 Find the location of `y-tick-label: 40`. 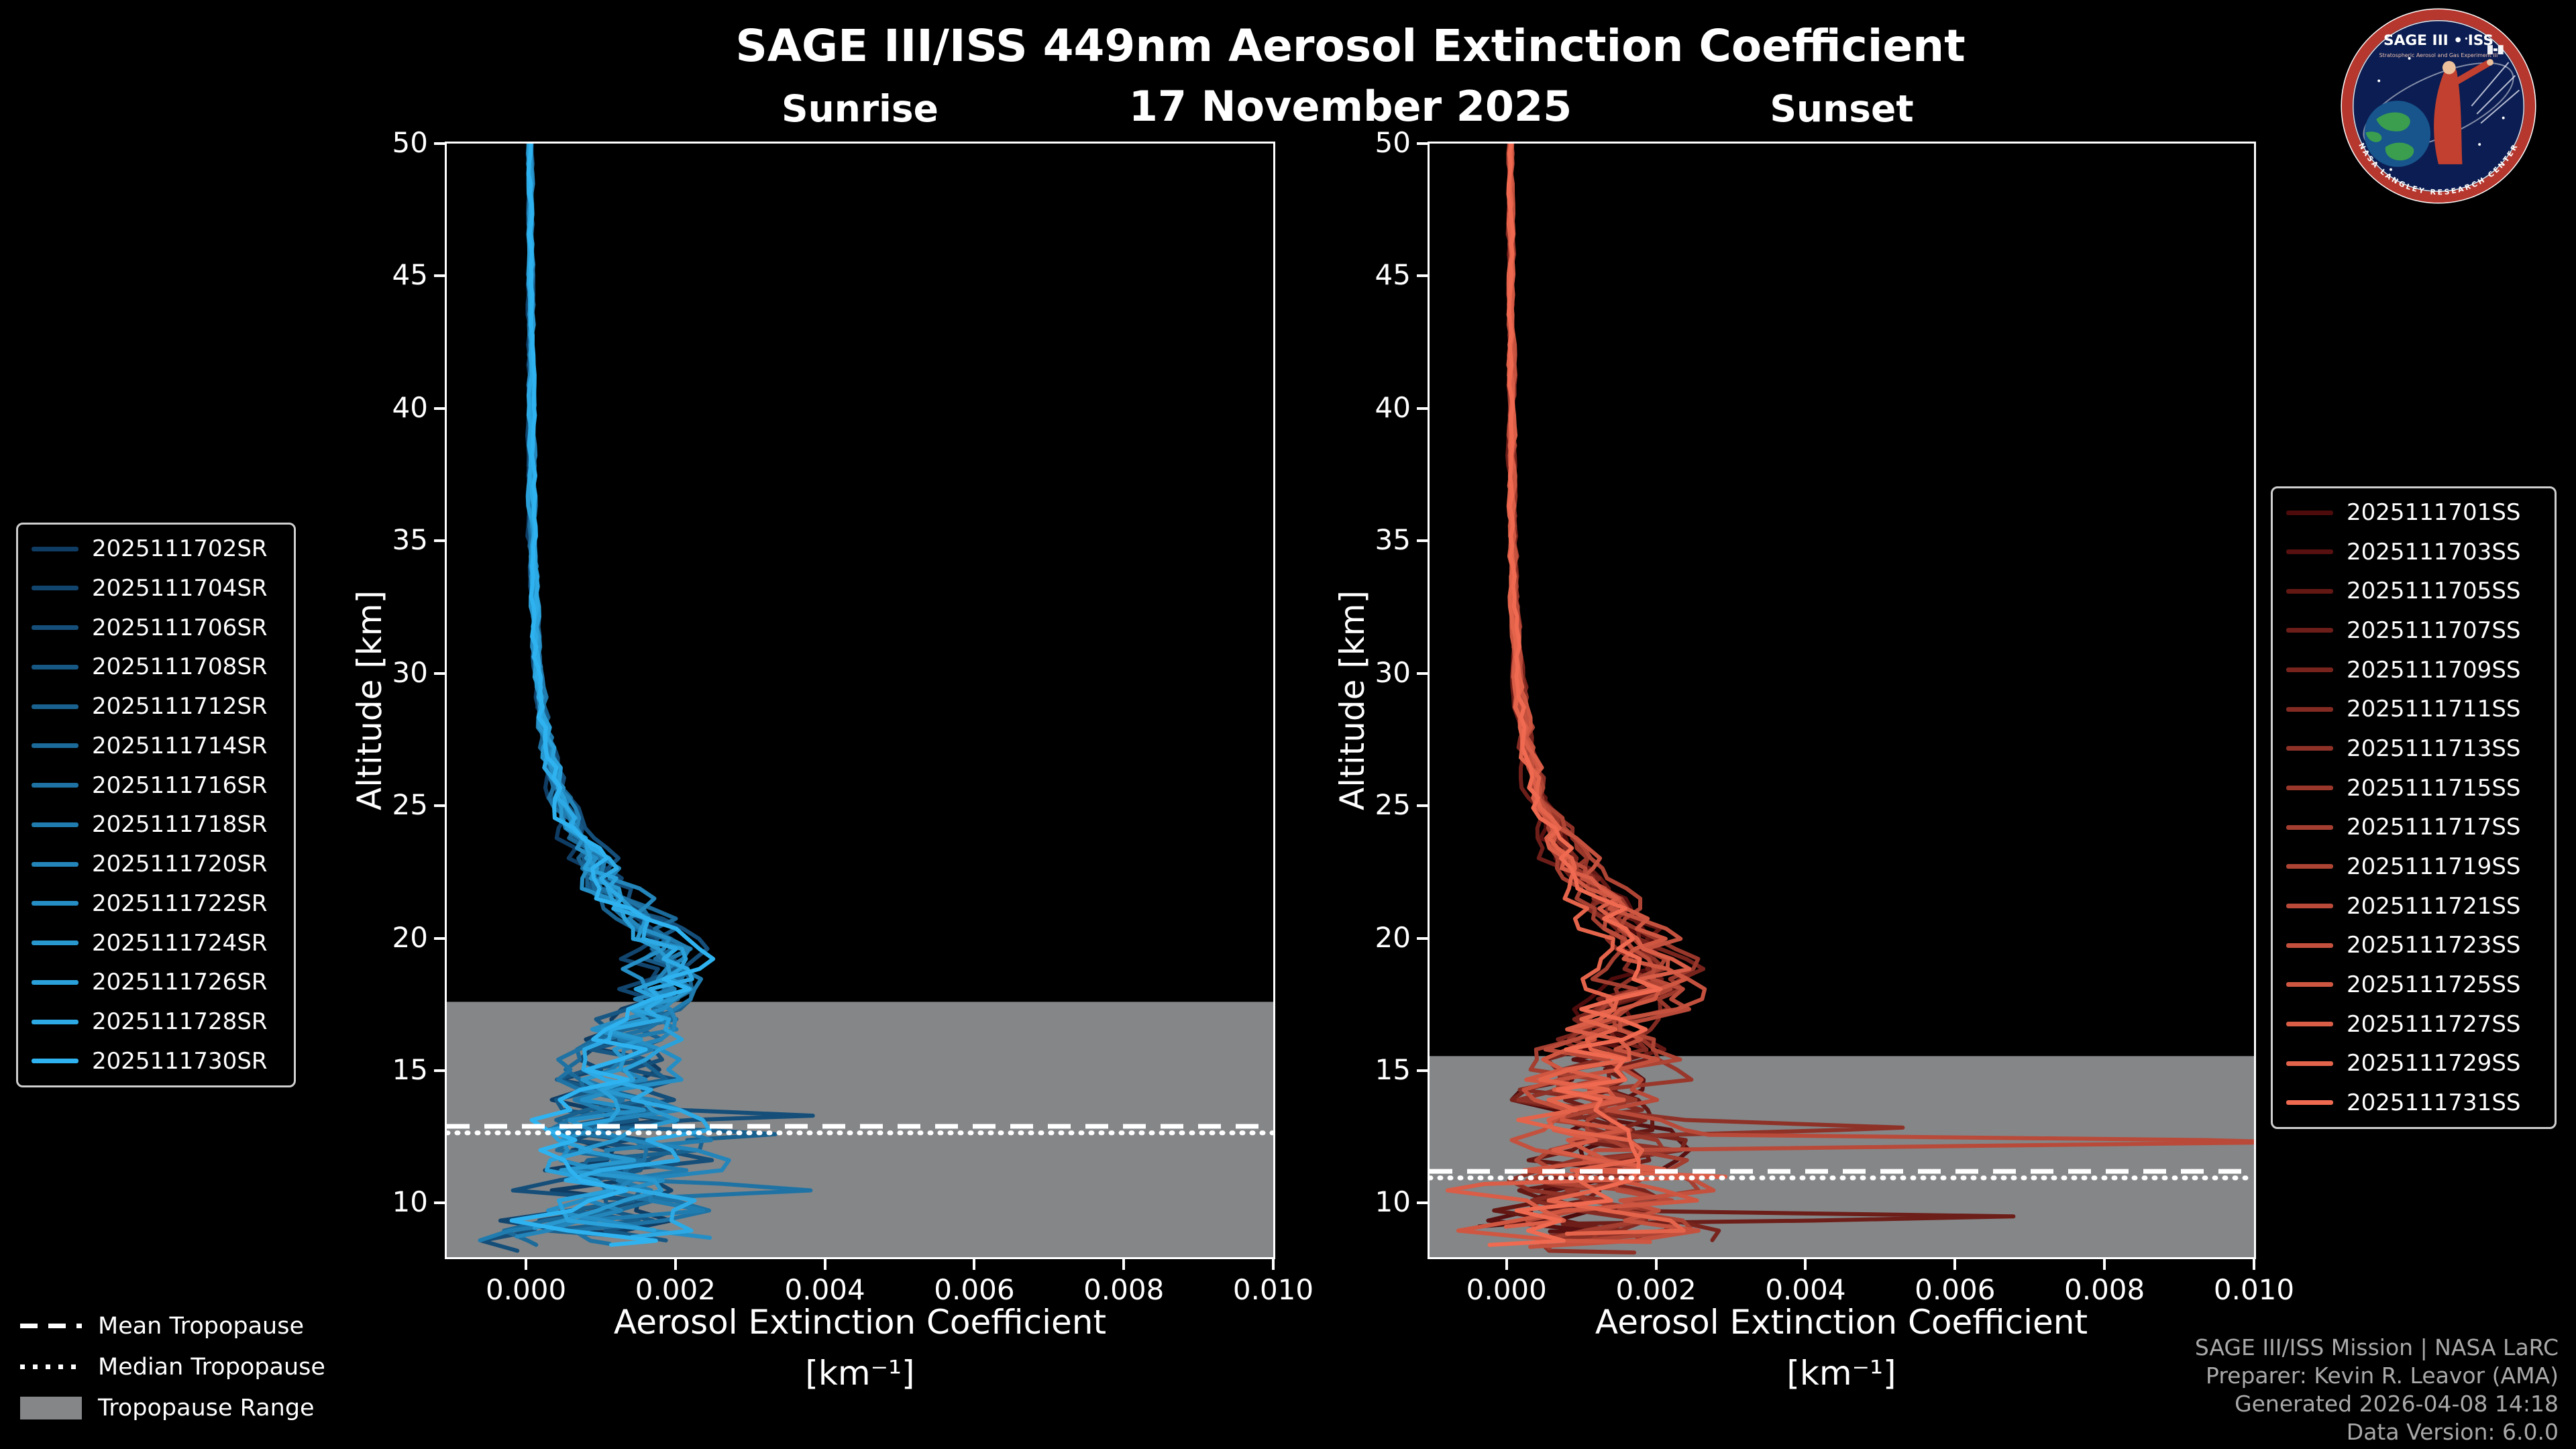

y-tick-label: 40 is located at coordinates (1393, 407).